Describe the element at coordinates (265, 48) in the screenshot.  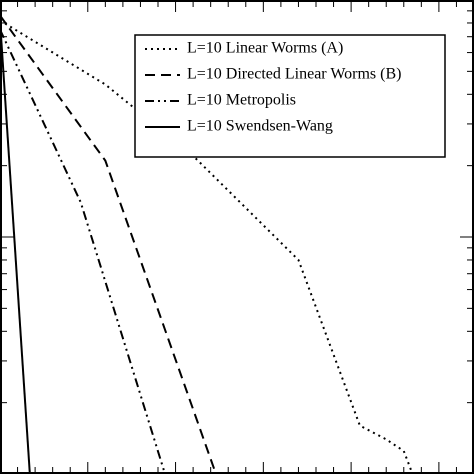
I see `legend-label: L=10 Linear Worms (A)` at that location.